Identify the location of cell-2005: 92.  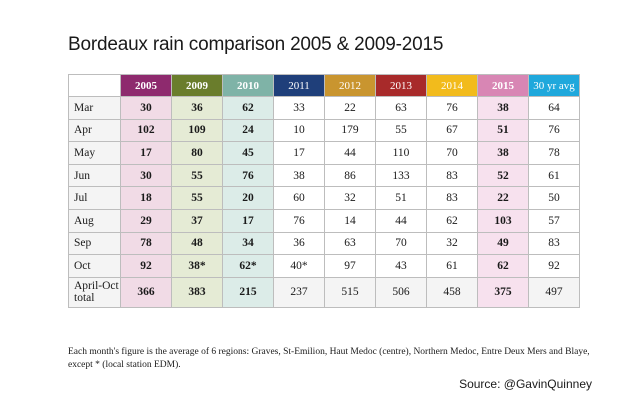
(146, 266).